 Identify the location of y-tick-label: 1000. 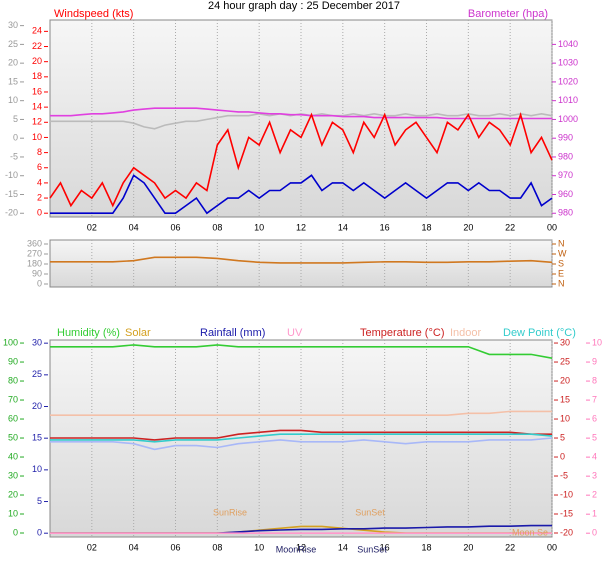
(568, 119).